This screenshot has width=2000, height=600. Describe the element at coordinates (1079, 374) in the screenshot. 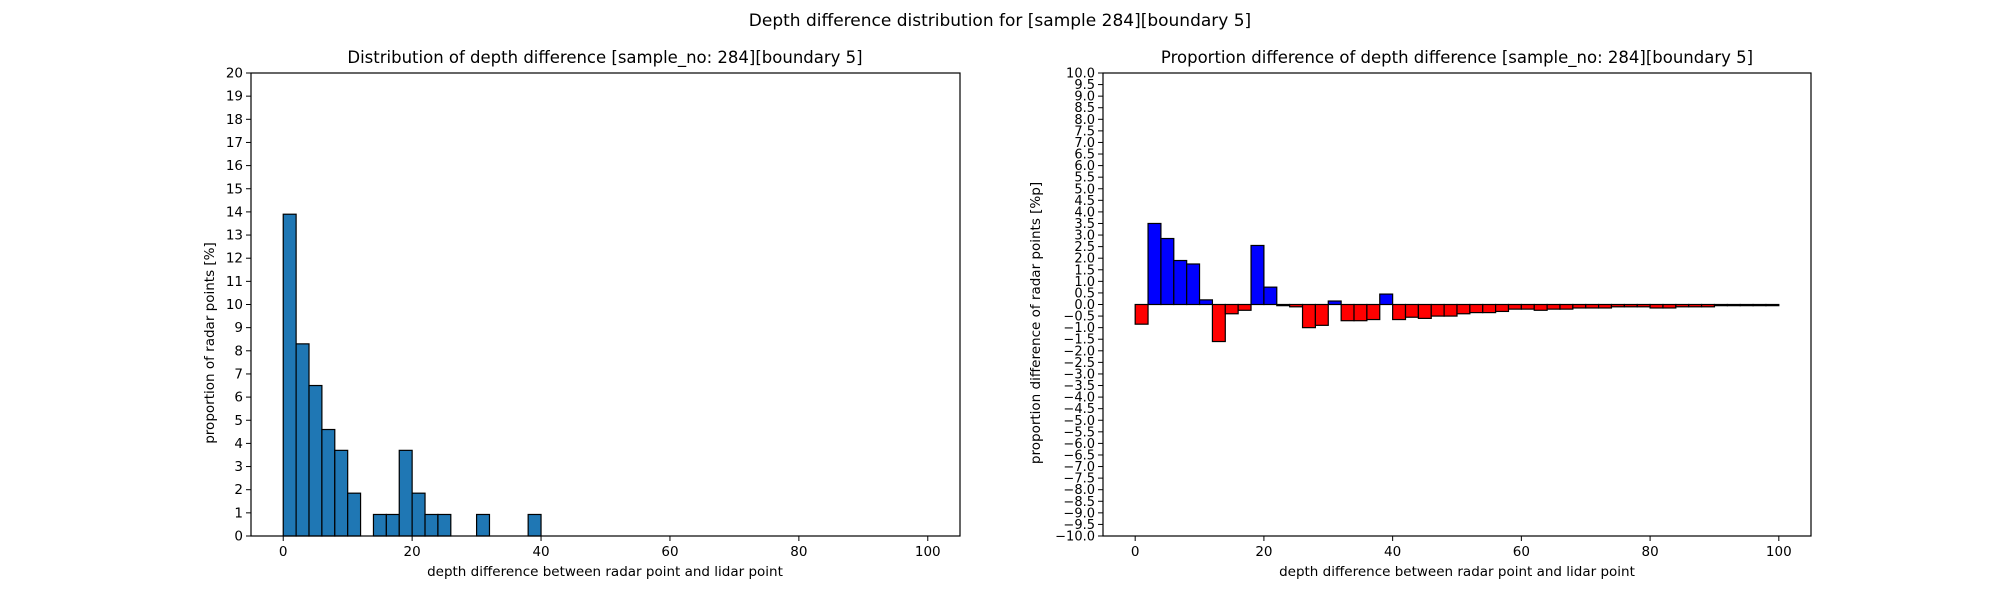

I see `right-chart-ytick-label: −3.0` at that location.